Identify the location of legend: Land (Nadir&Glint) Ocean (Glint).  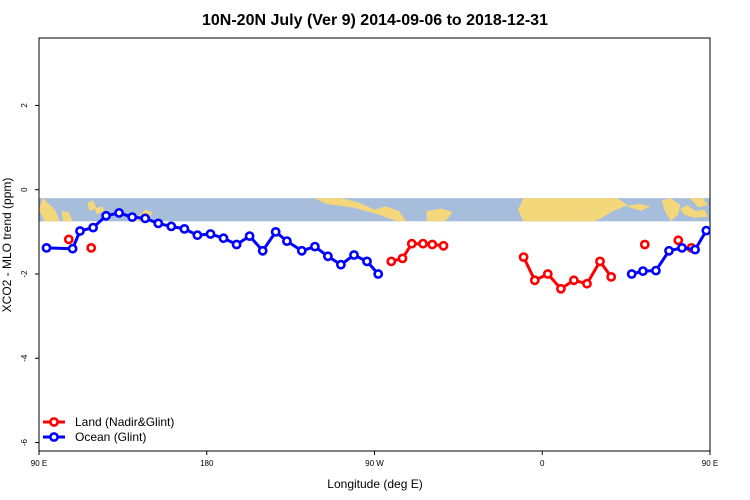
(108, 429).